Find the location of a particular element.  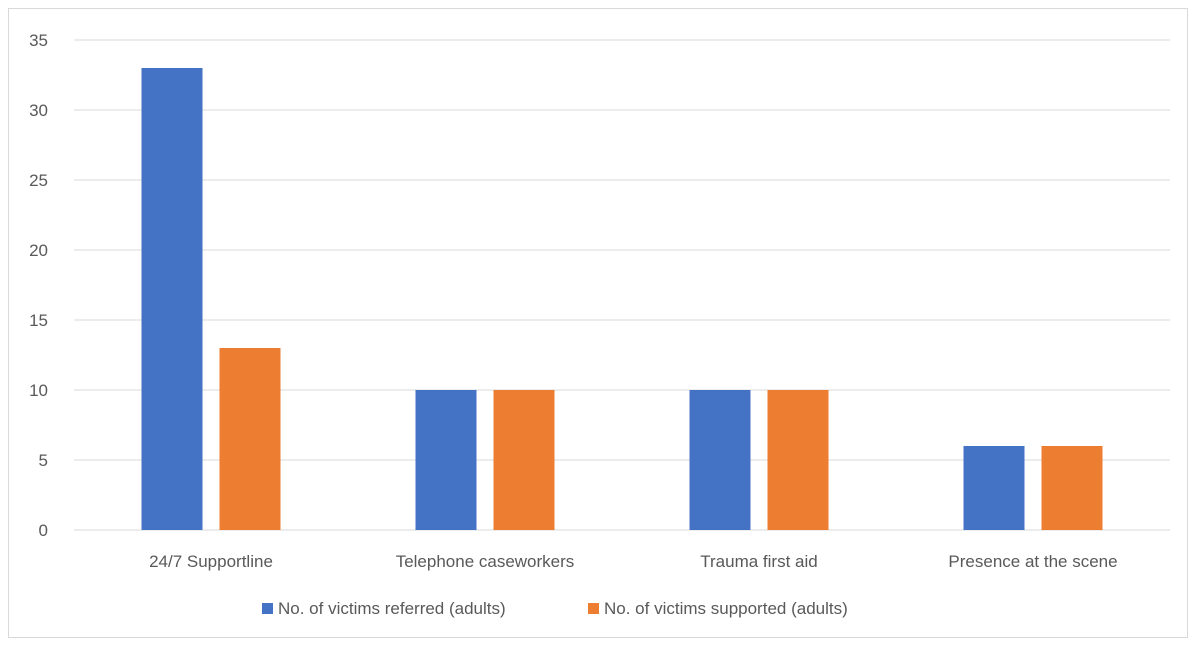

x-tick-label: 24/7 Supportline is located at coordinates (211, 561).